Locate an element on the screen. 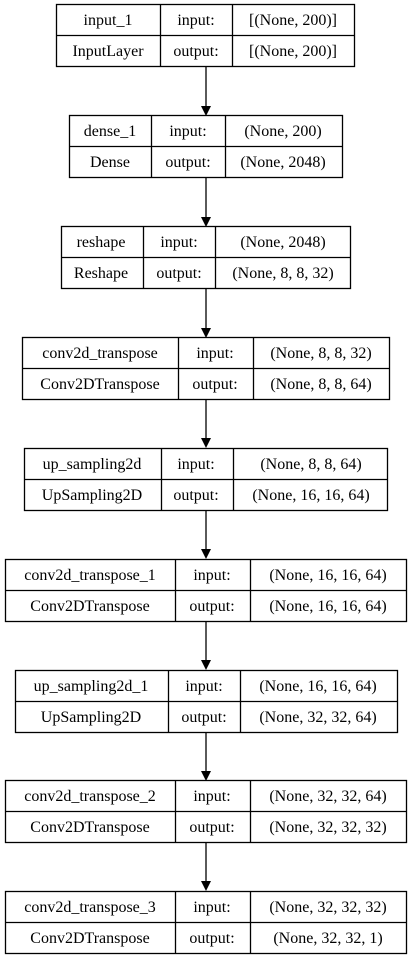 The image size is (412, 959). output-shape: (None, 8, 8, 64) is located at coordinates (320, 384).